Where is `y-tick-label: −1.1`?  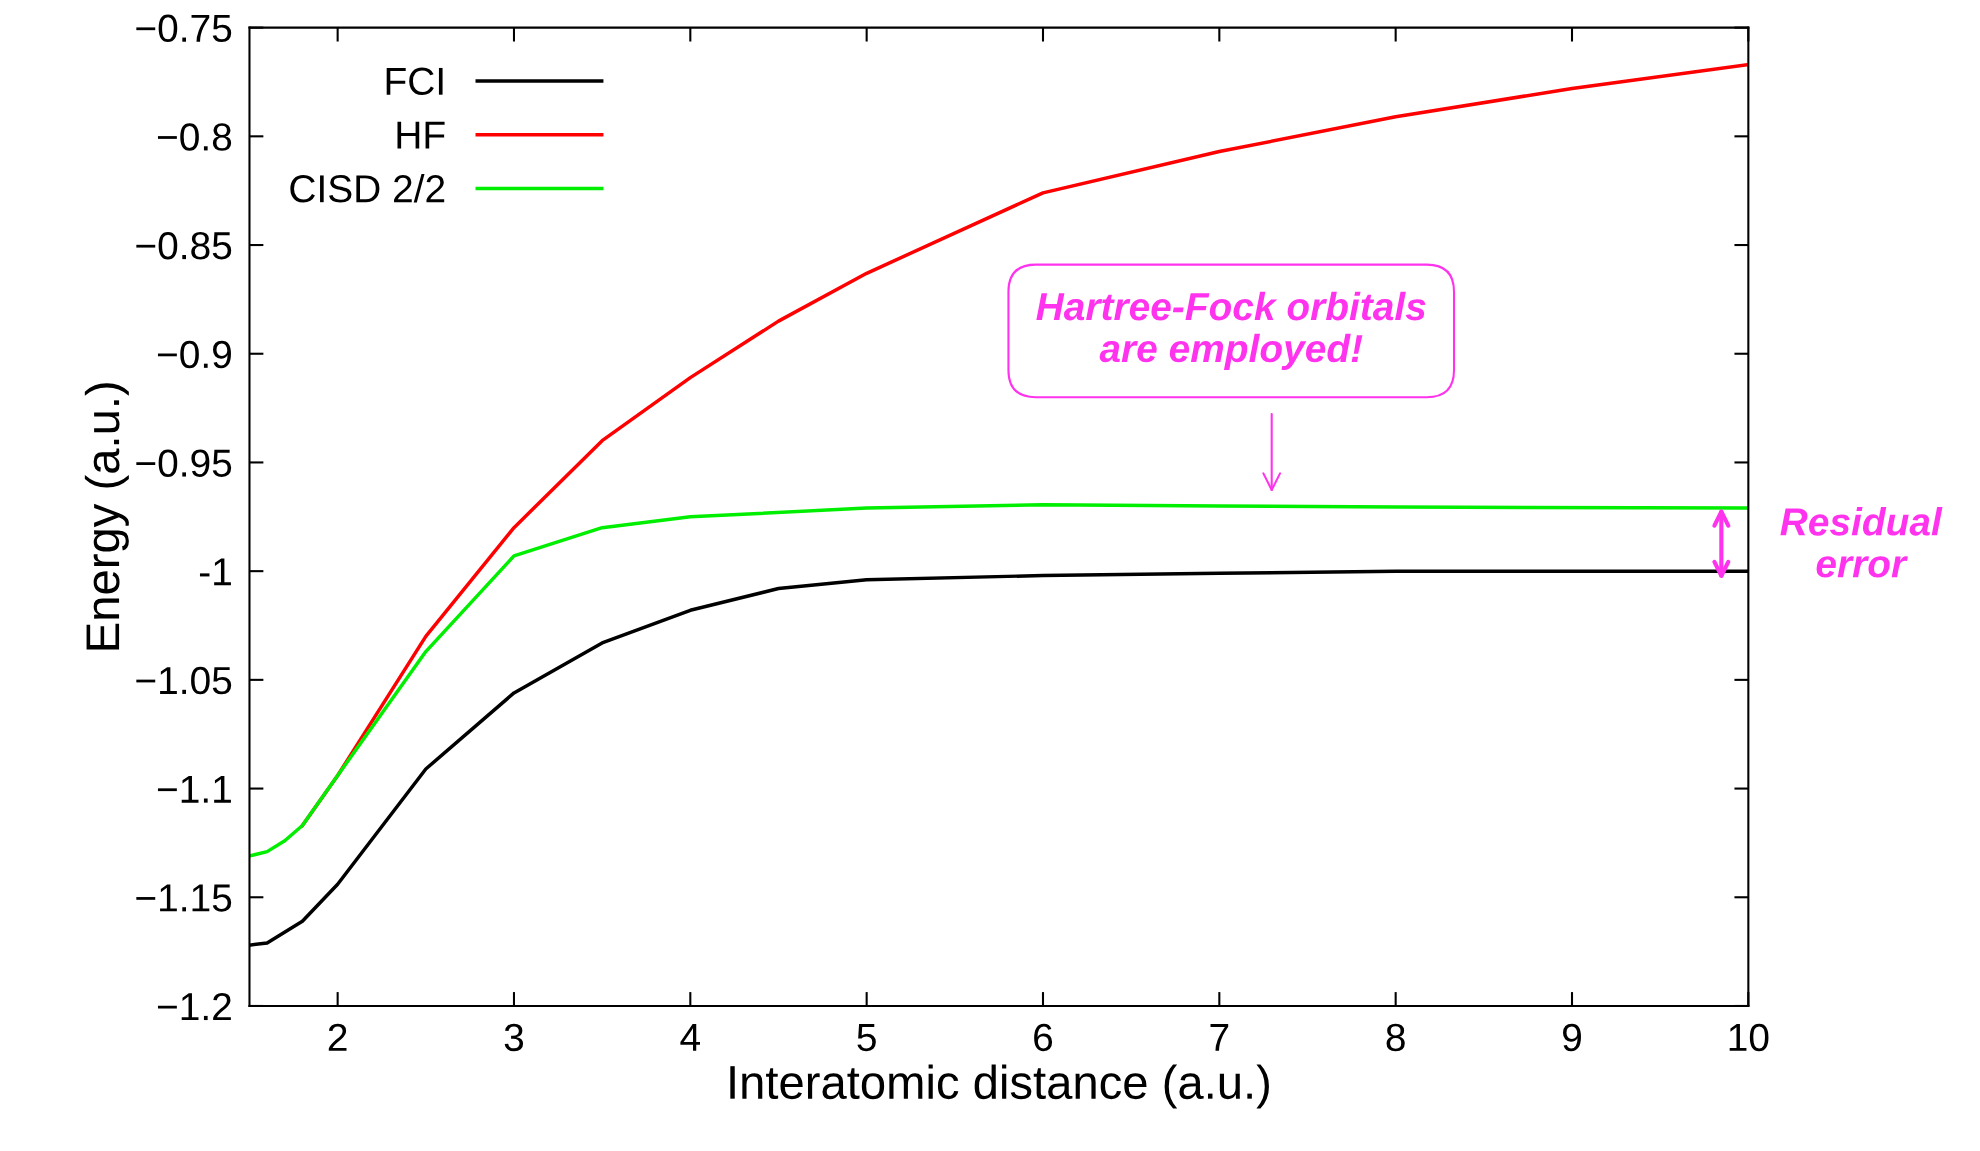 y-tick-label: −1.1 is located at coordinates (194, 789).